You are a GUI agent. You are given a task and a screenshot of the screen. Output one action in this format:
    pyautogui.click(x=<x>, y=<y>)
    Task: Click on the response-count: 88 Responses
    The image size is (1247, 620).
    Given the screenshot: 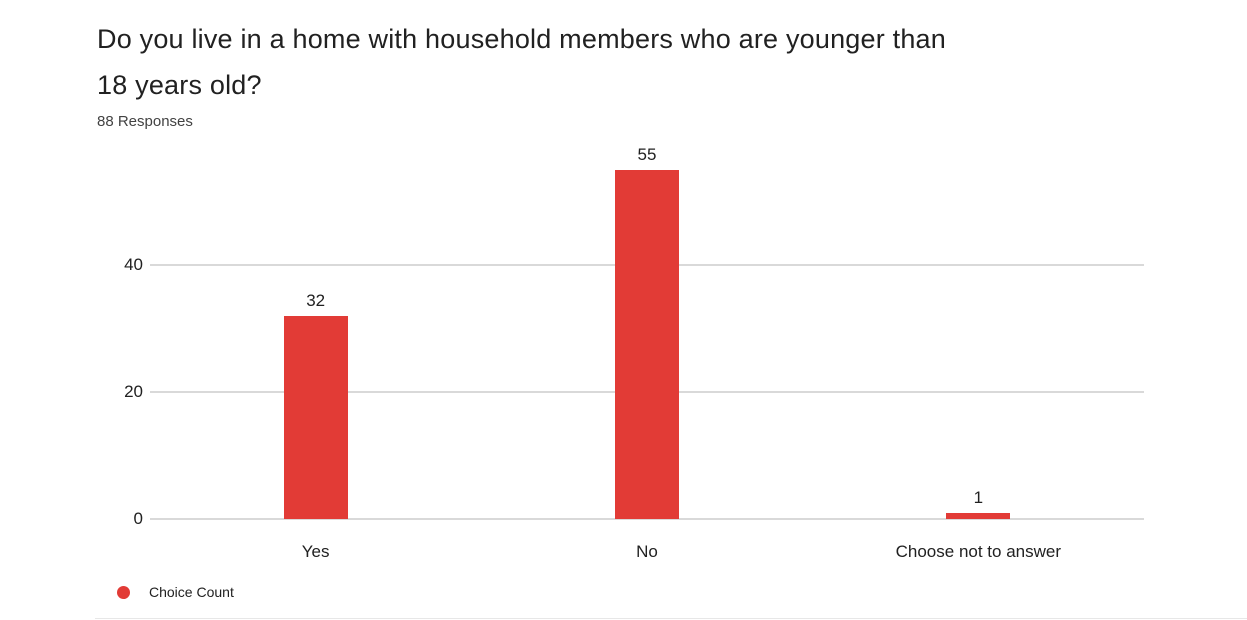 What is the action you would take?
    pyautogui.click(x=145, y=121)
    